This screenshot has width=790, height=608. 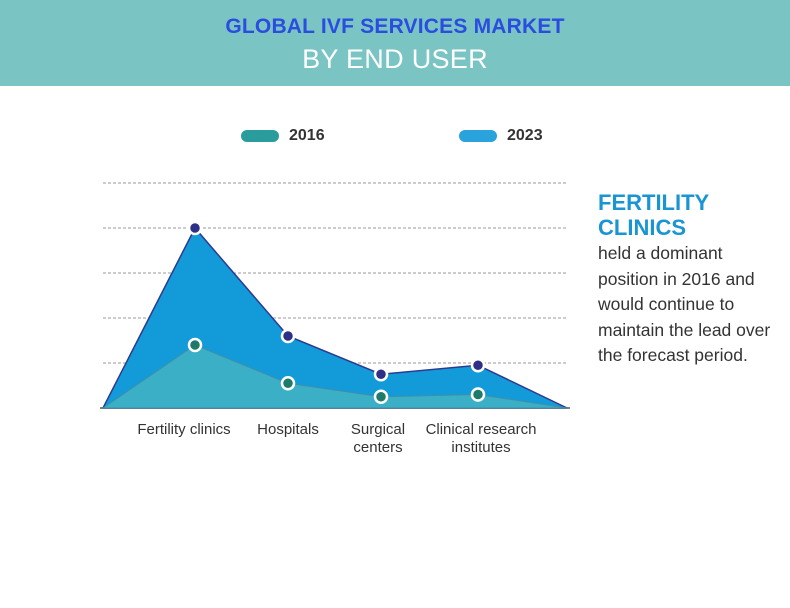 I want to click on x-tick-label-hospitals: Hospitals, so click(x=288, y=429).